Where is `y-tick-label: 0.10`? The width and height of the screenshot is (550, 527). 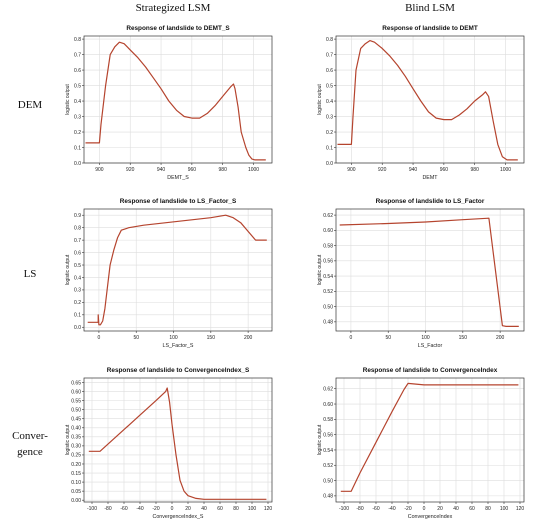 y-tick-label: 0.10 is located at coordinates (76, 483).